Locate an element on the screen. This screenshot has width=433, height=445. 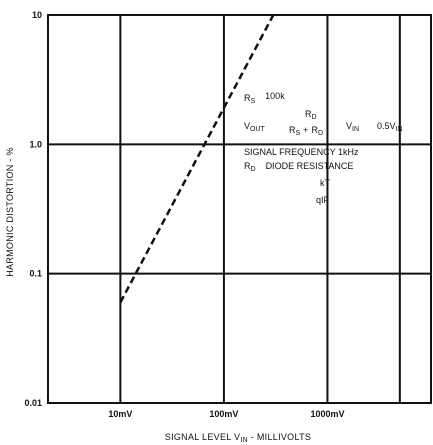
y-tick-label: 0.1 is located at coordinates (35, 274).